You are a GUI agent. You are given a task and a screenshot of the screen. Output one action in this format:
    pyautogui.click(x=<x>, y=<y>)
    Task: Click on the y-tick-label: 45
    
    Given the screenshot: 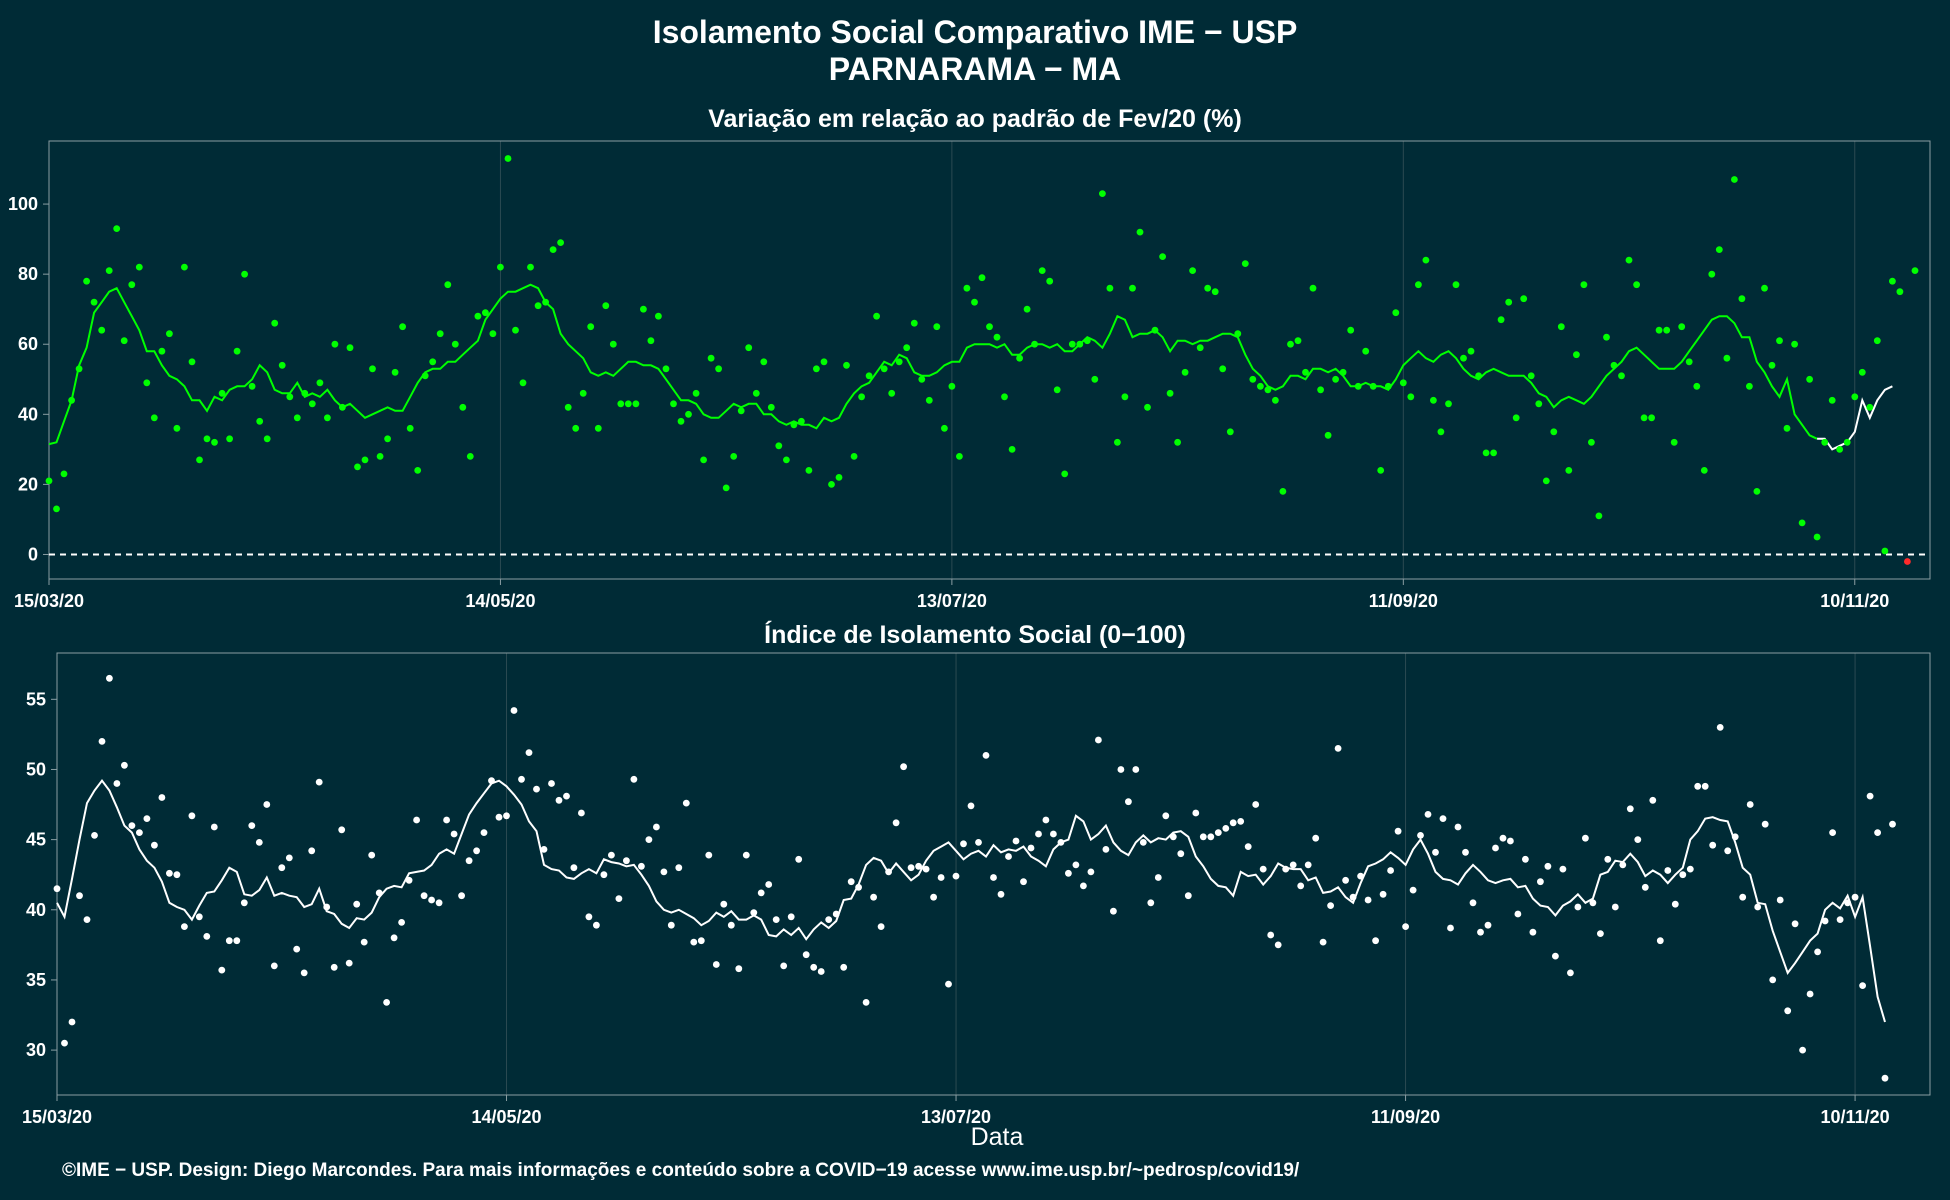 What is the action you would take?
    pyautogui.click(x=36, y=840)
    